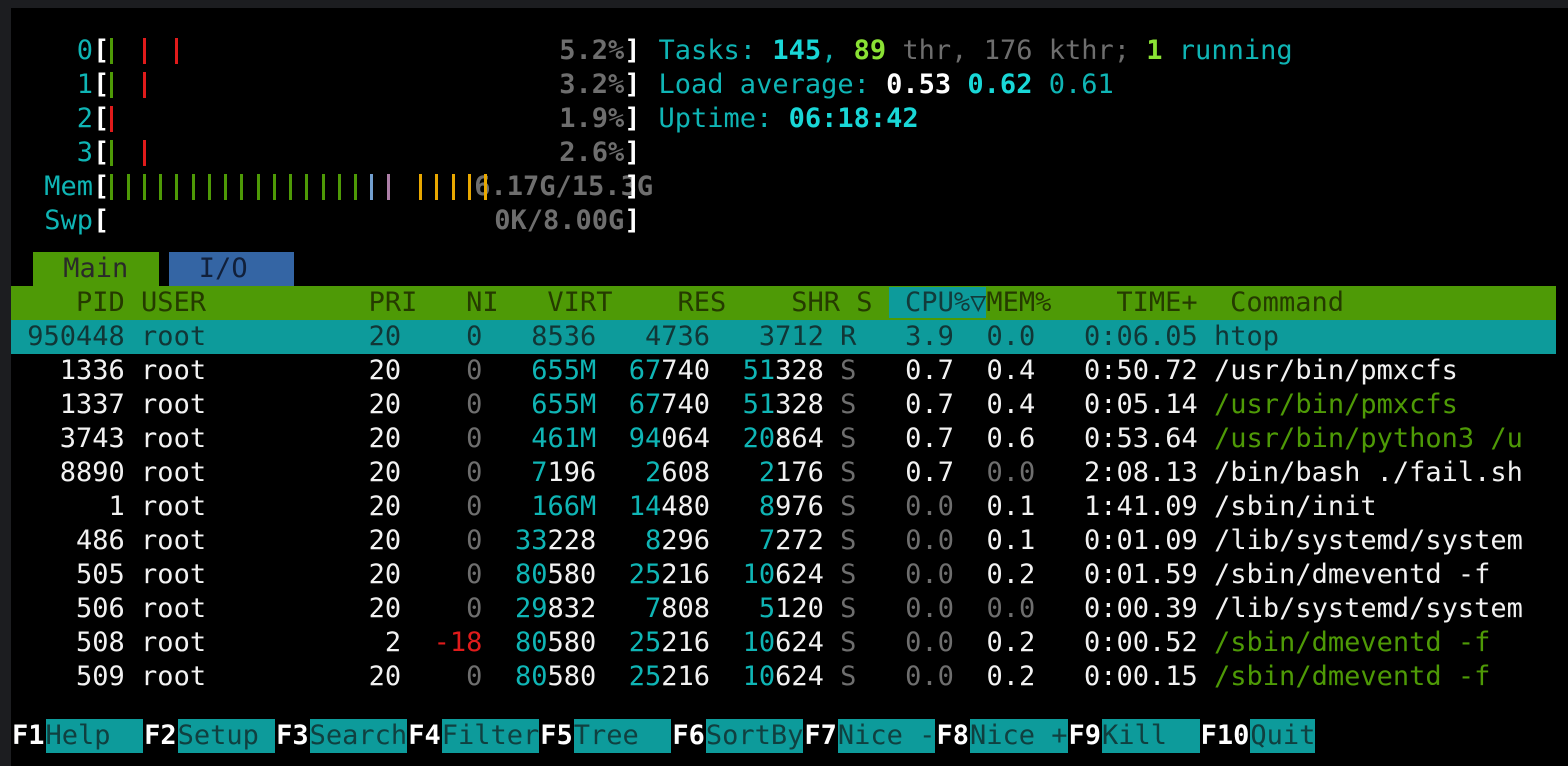 The height and width of the screenshot is (766, 1568). What do you see at coordinates (292, 736) in the screenshot?
I see `fn-key-f3: F3` at bounding box center [292, 736].